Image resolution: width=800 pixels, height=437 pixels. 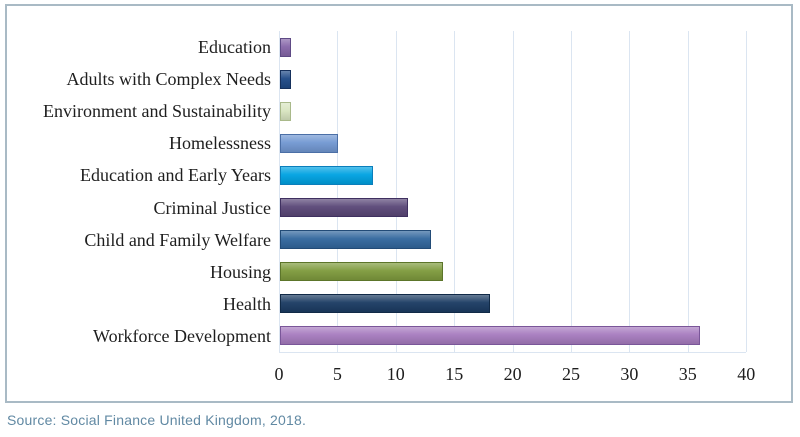 I want to click on category-label-education-and-early-years: Education and Early Years, so click(x=175, y=175).